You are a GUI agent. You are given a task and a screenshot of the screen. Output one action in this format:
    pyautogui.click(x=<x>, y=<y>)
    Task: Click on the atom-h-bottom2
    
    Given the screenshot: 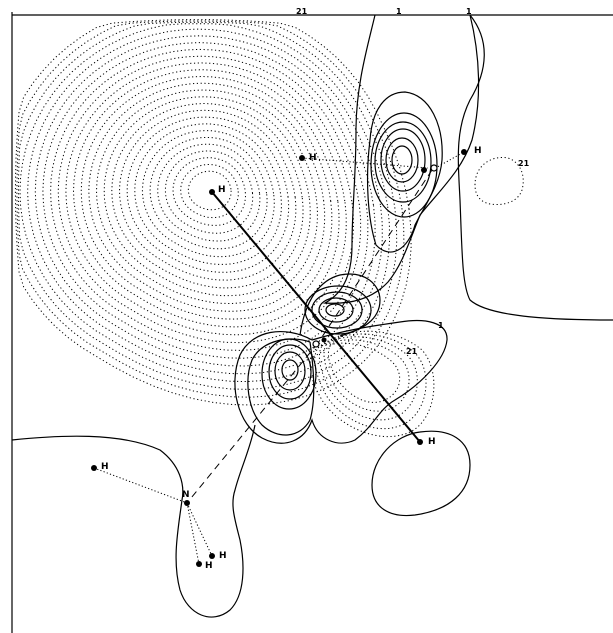 What is the action you would take?
    pyautogui.click(x=212, y=556)
    